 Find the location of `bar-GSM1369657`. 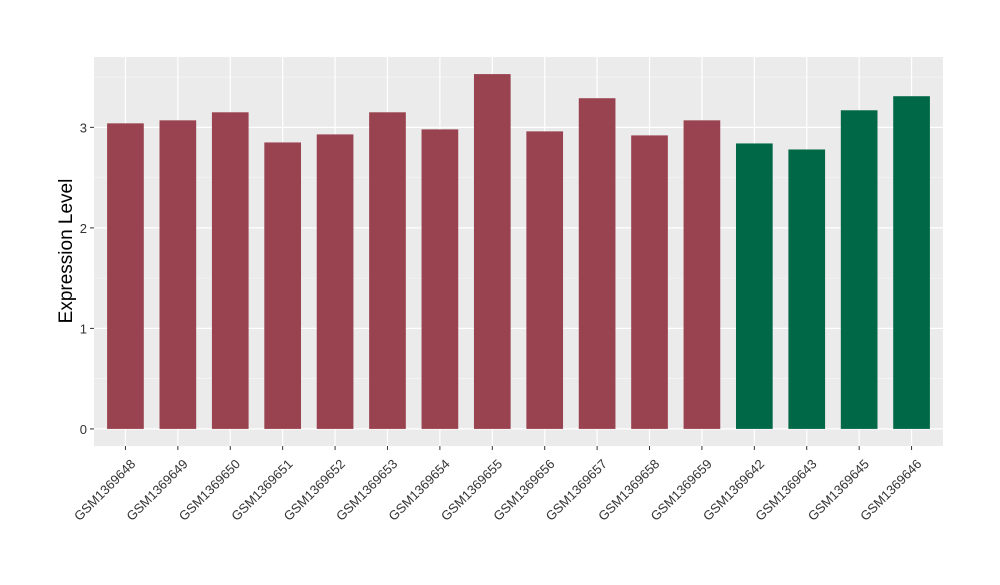

bar-GSM1369657 is located at coordinates (597, 263).